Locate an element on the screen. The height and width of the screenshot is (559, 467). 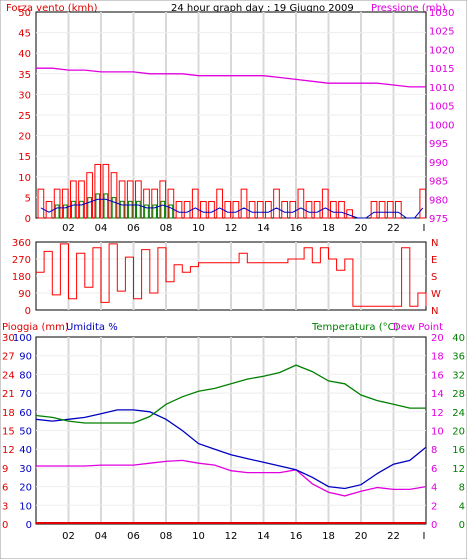
dewpoint-line is located at coordinates (231, 478).